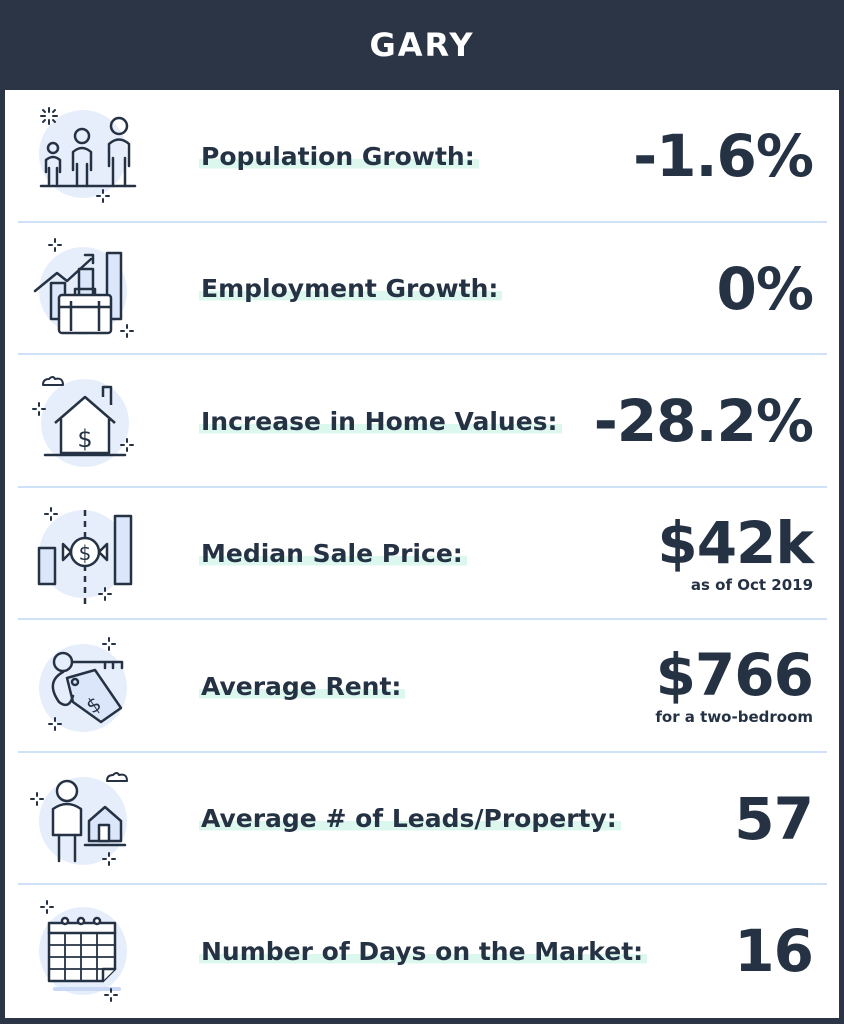 The width and height of the screenshot is (844, 1024). I want to click on stat-value: $42k, so click(735, 542).